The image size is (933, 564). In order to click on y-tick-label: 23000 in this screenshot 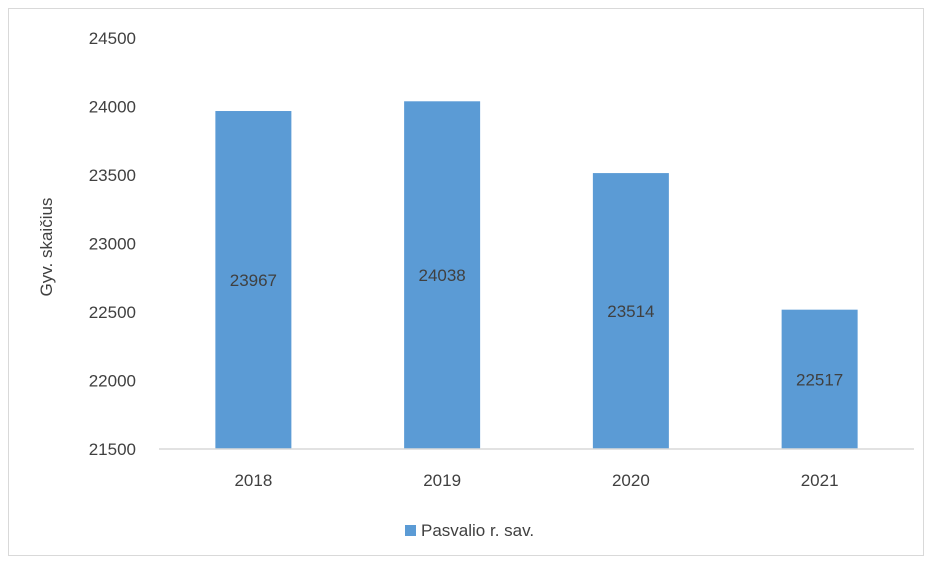, I will do `click(112, 244)`.